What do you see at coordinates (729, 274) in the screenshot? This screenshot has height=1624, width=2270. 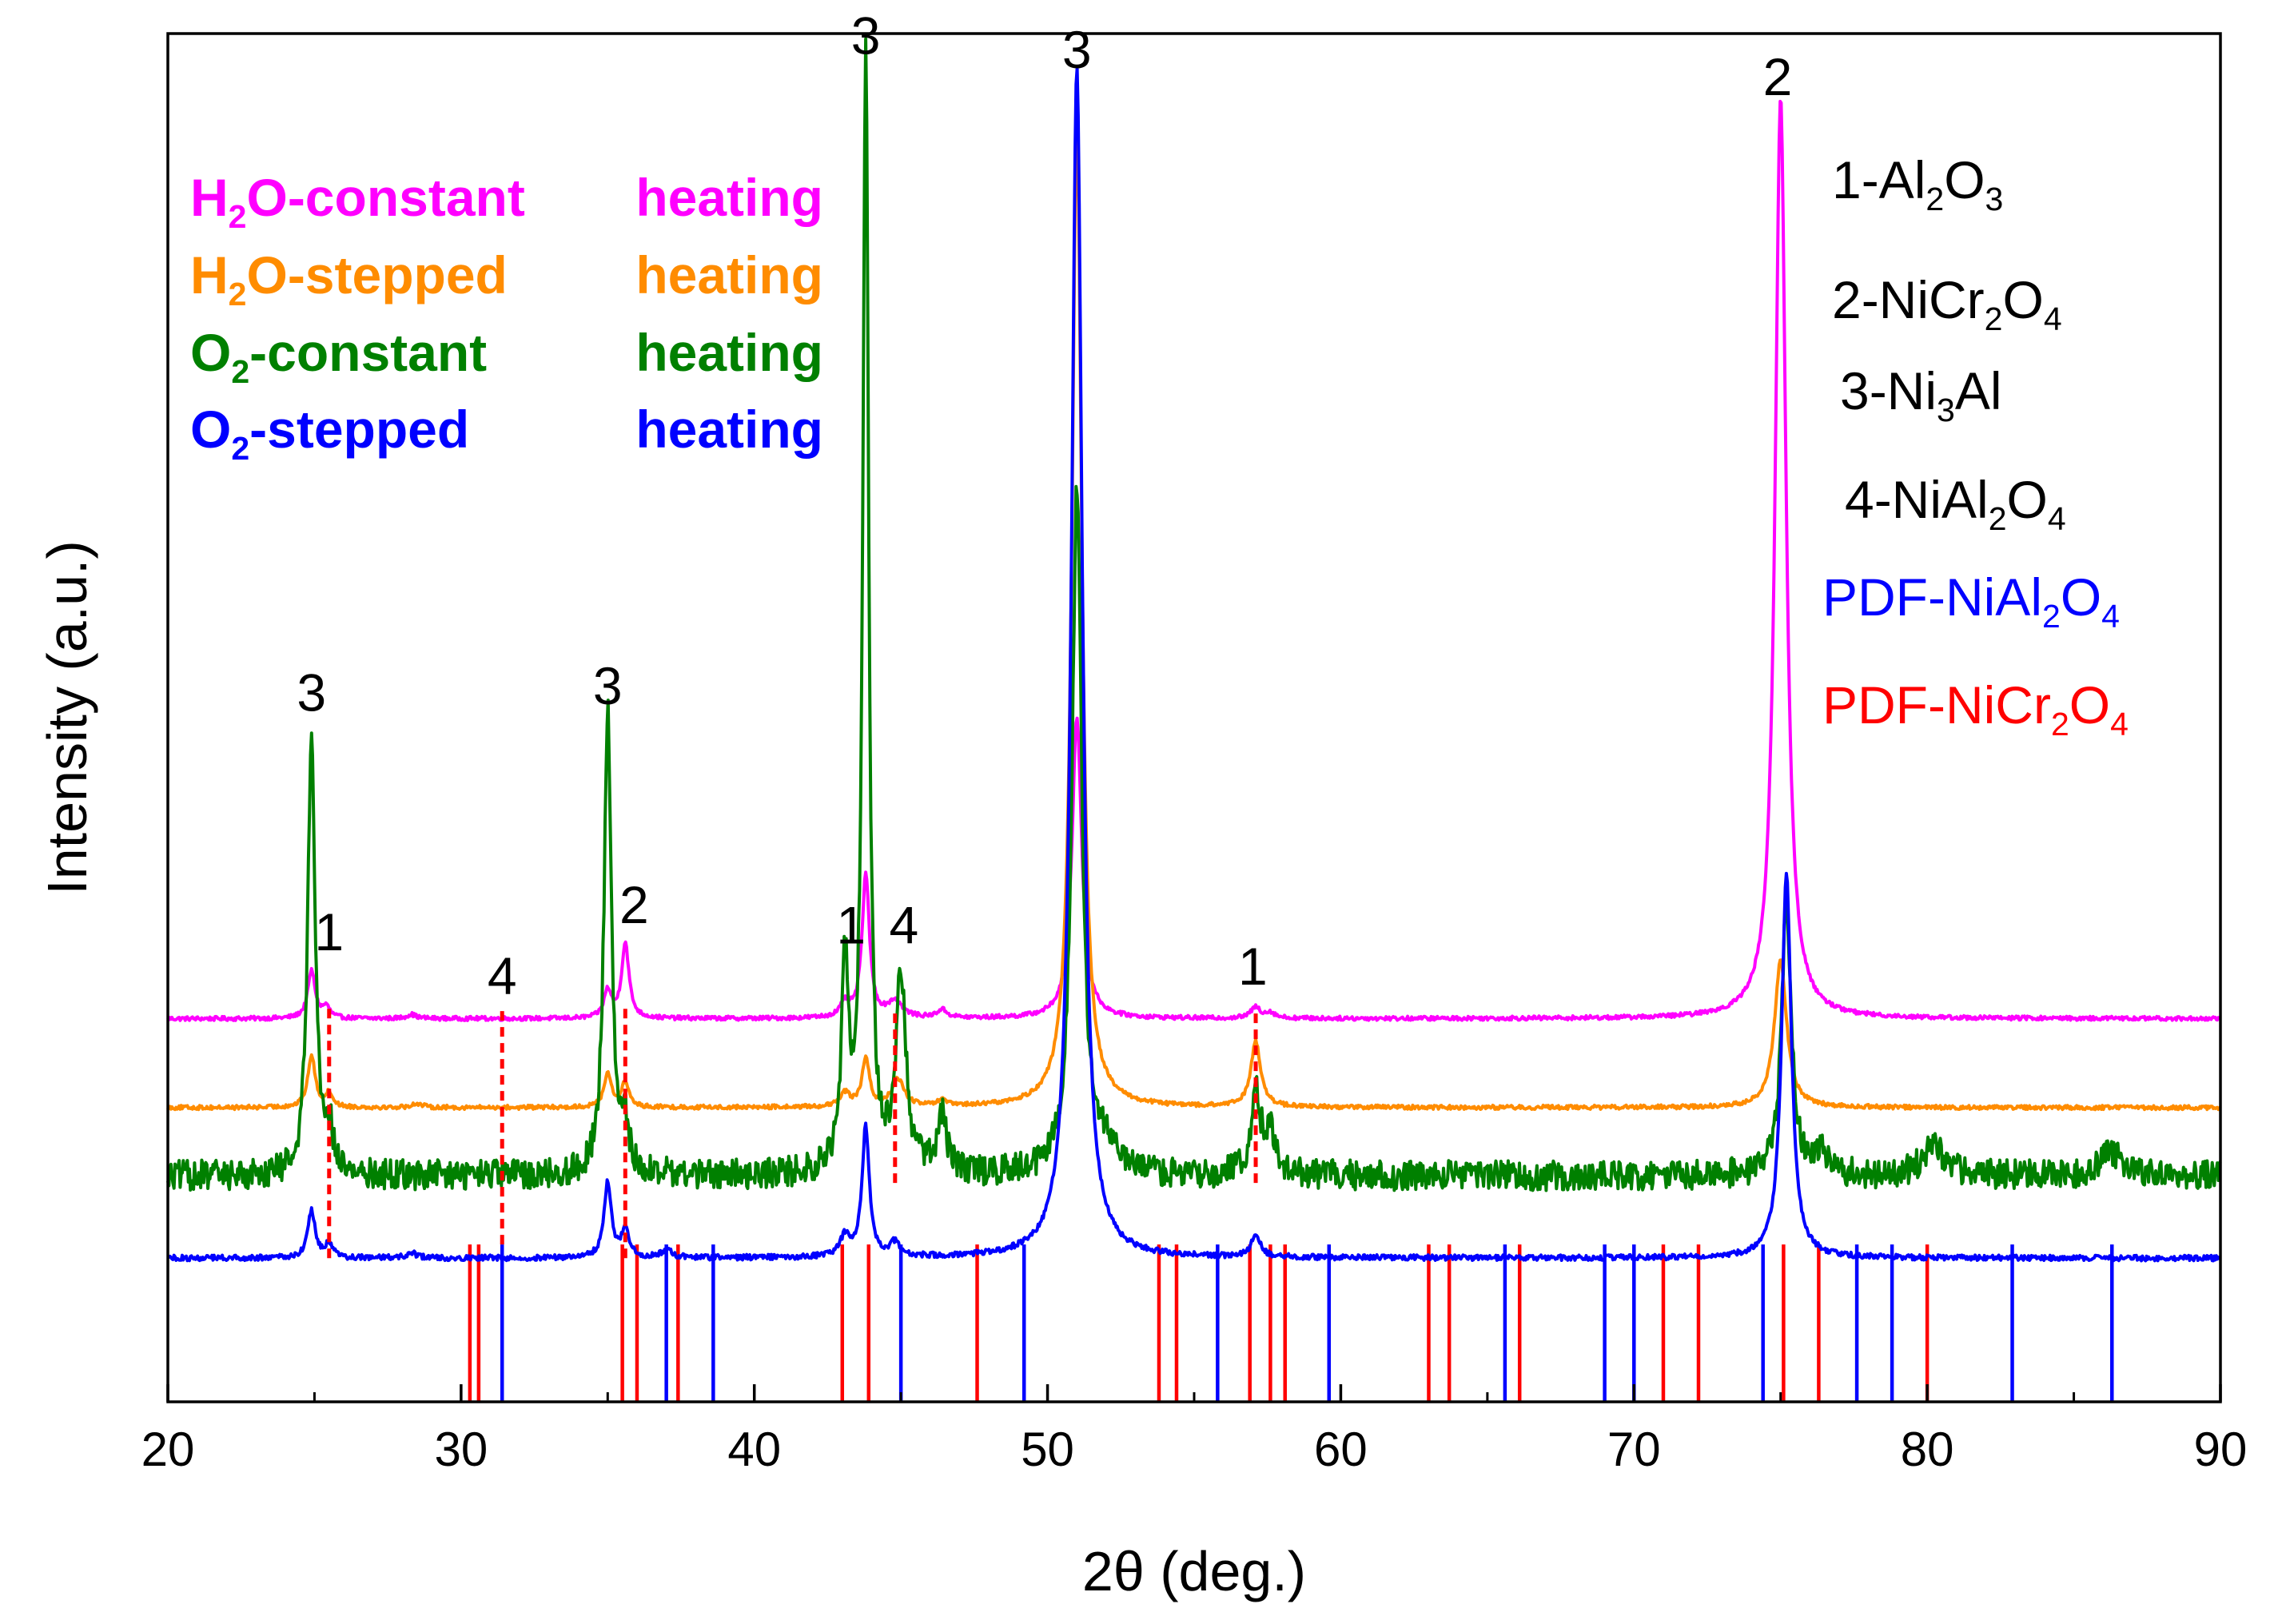 I see `legend-h2o-stepped-heating-heating: heating` at bounding box center [729, 274].